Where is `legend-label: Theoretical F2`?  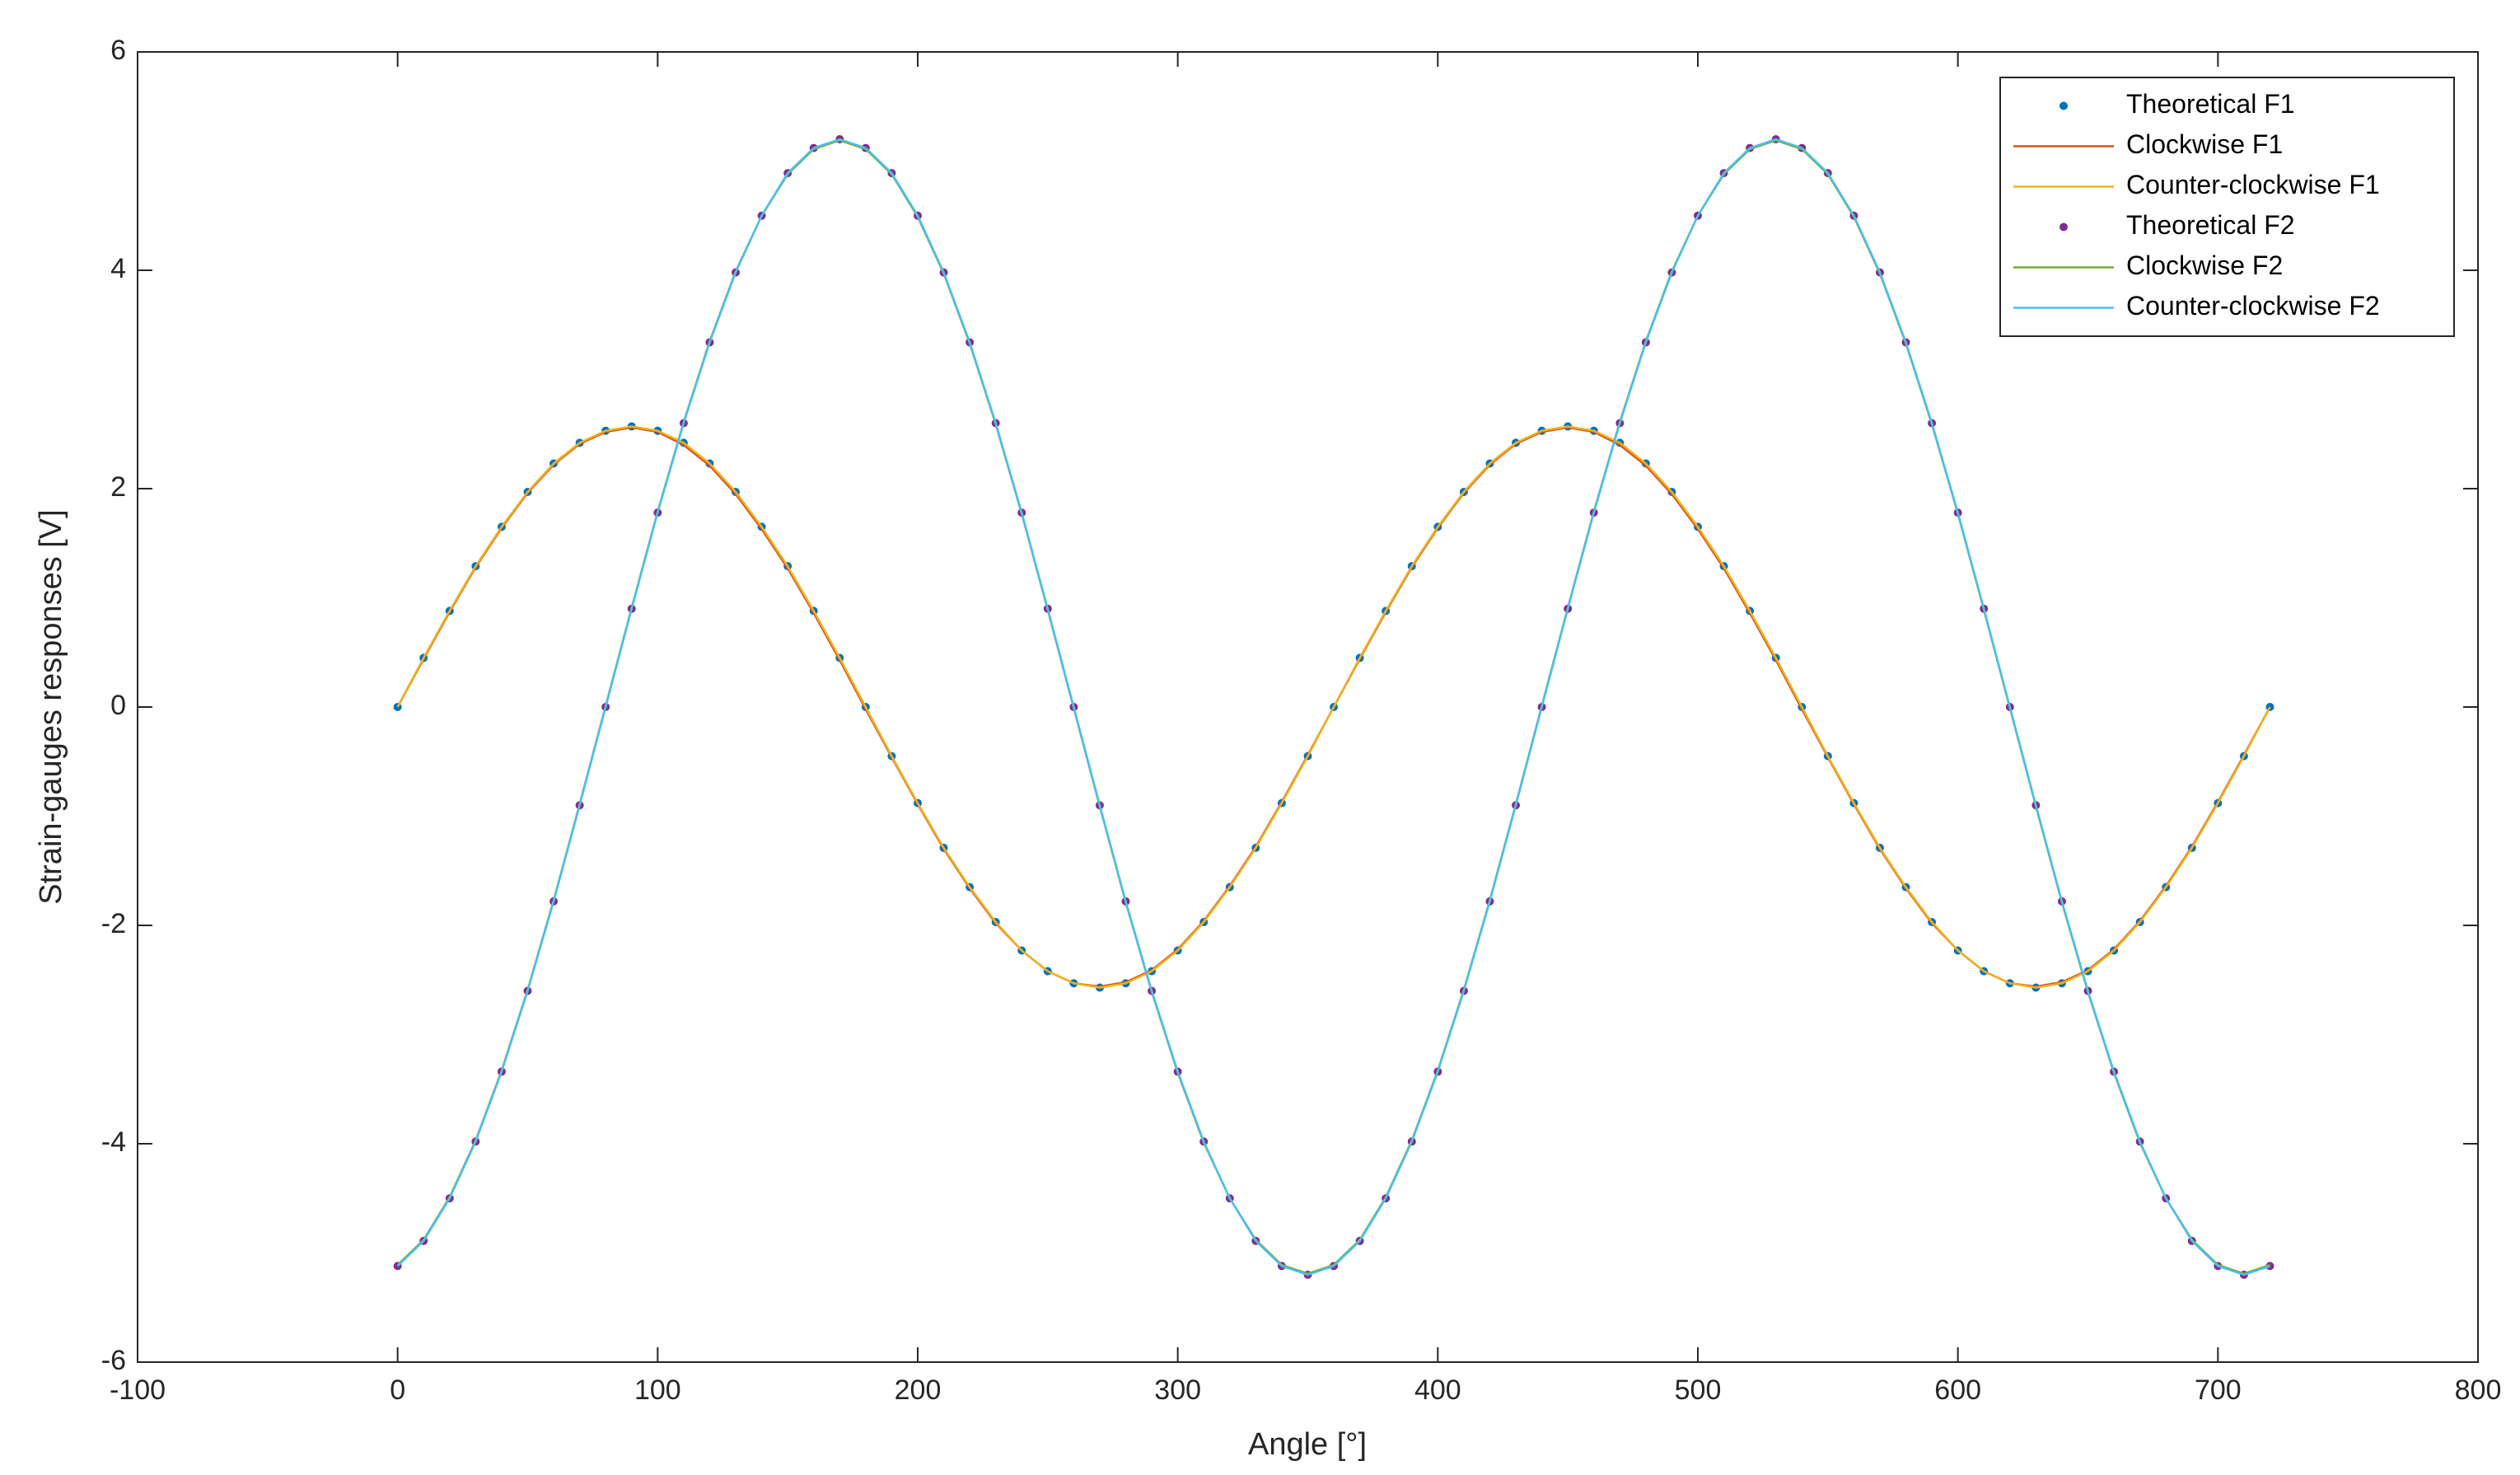
legend-label: Theoretical F2 is located at coordinates (2210, 225).